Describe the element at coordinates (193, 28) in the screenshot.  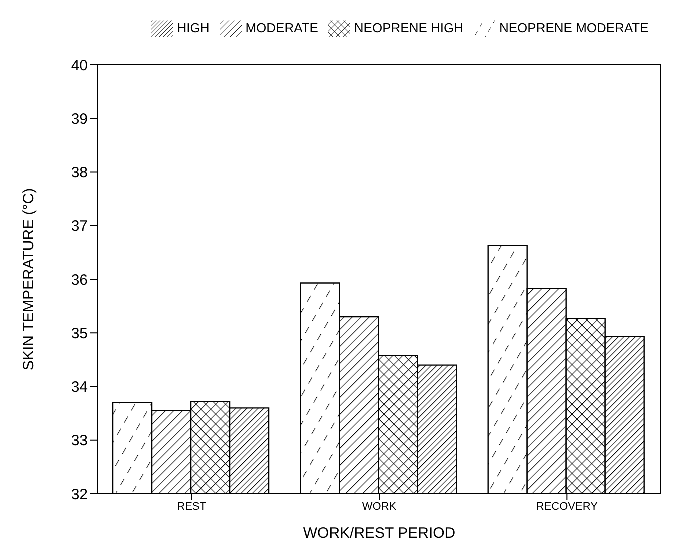
I see `legend-label: HIGH` at that location.